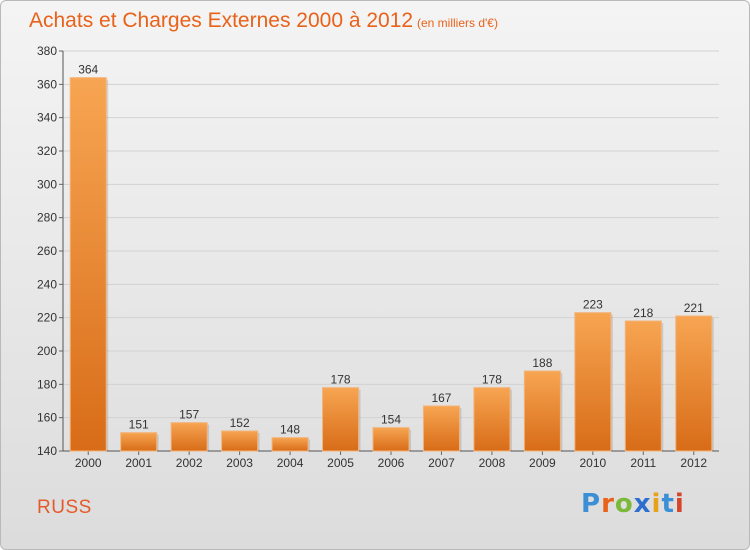 The width and height of the screenshot is (750, 550). I want to click on y-tick-label: 300, so click(47, 184).